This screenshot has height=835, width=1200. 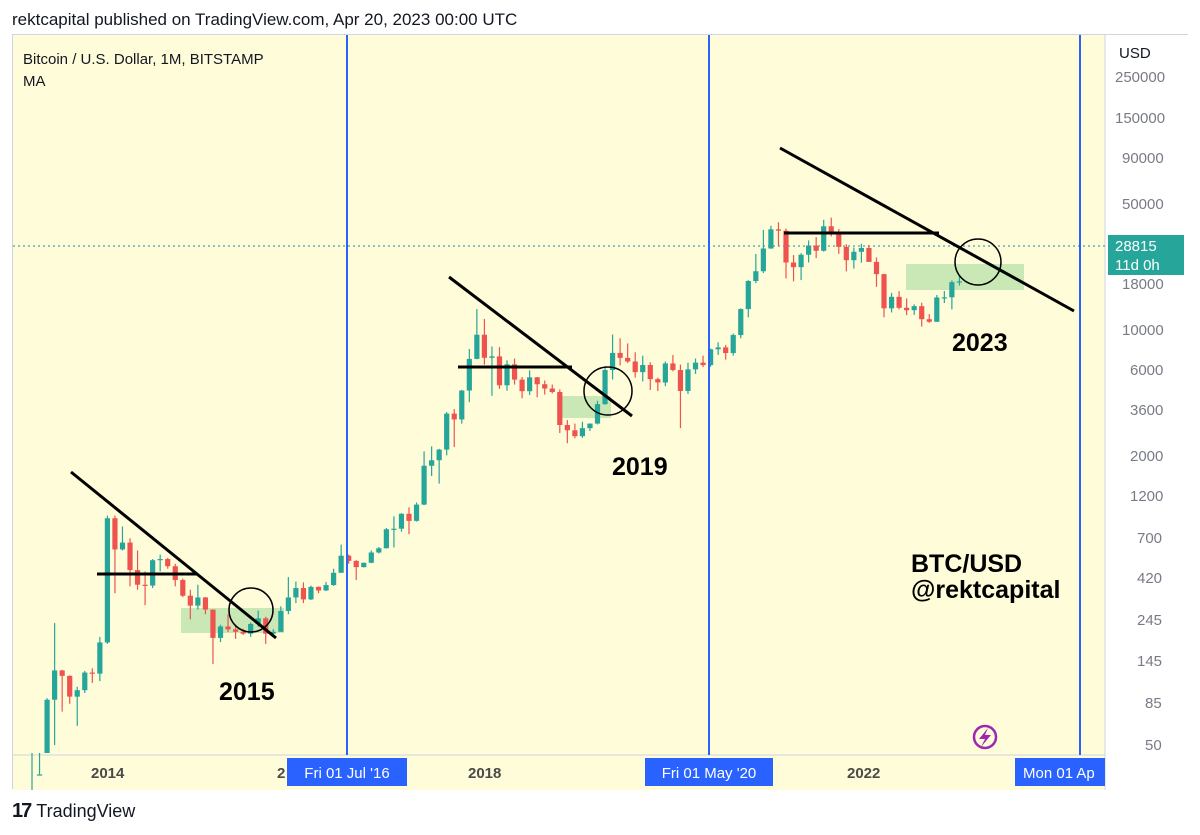 I want to click on y-tick: 3600, so click(x=1146, y=410).